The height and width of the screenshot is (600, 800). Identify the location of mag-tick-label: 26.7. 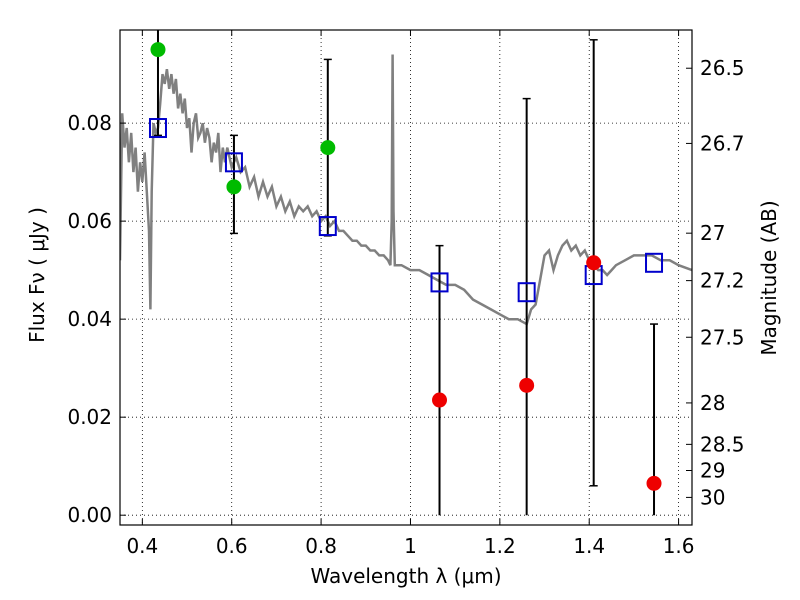
(722, 143).